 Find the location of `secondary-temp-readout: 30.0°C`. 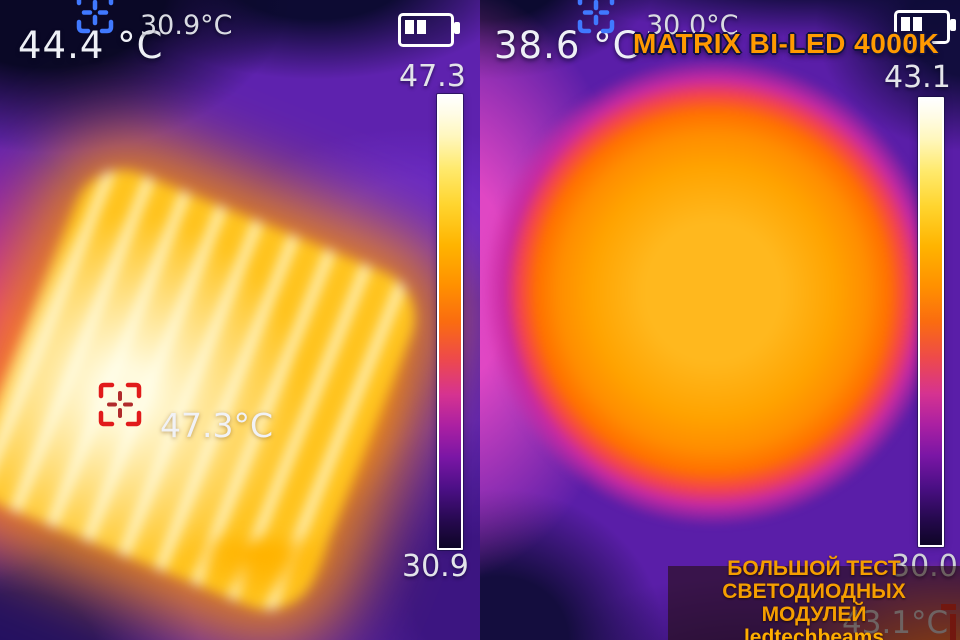

secondary-temp-readout: 30.0°C is located at coordinates (692, 25).